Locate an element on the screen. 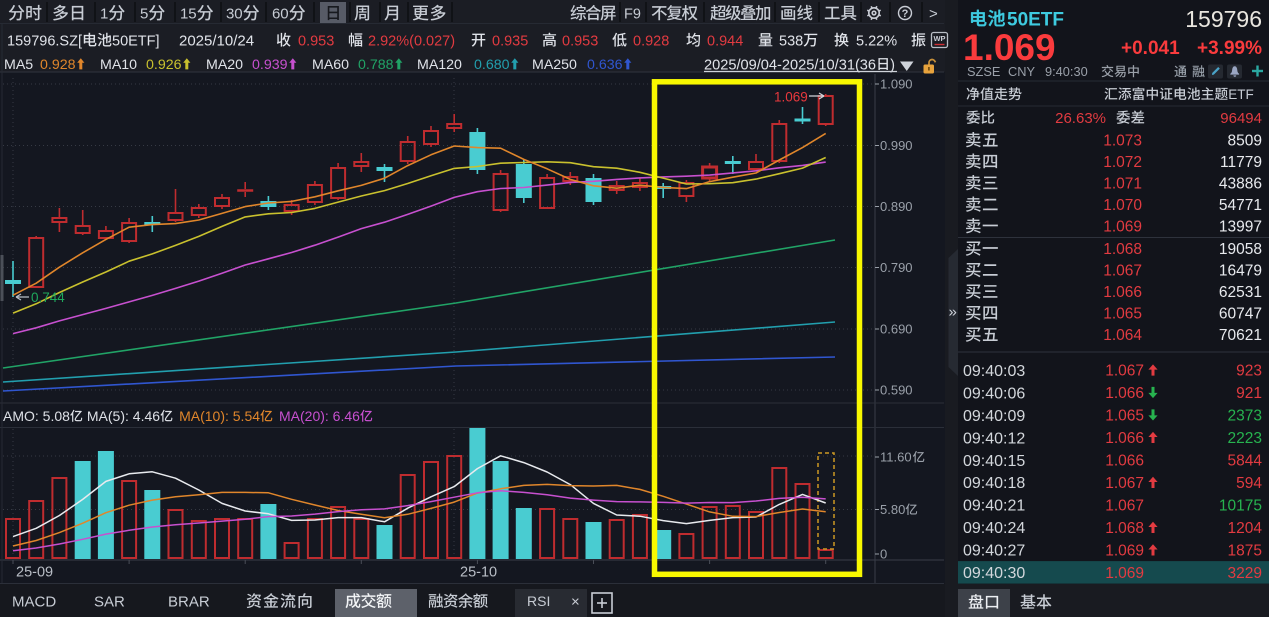 Image resolution: width=1269 pixels, height=617 pixels. svg-text: 2025/09/04-2025/10/31(36 is located at coordinates (790, 65).